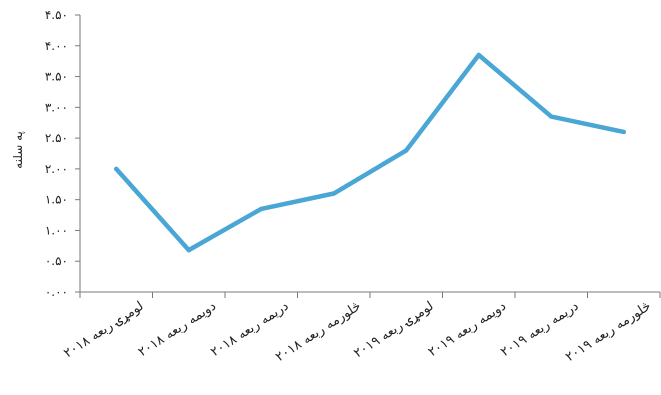 The height and width of the screenshot is (395, 661). I want to click on y-tick-label: ۴.۰۰, so click(56, 46).